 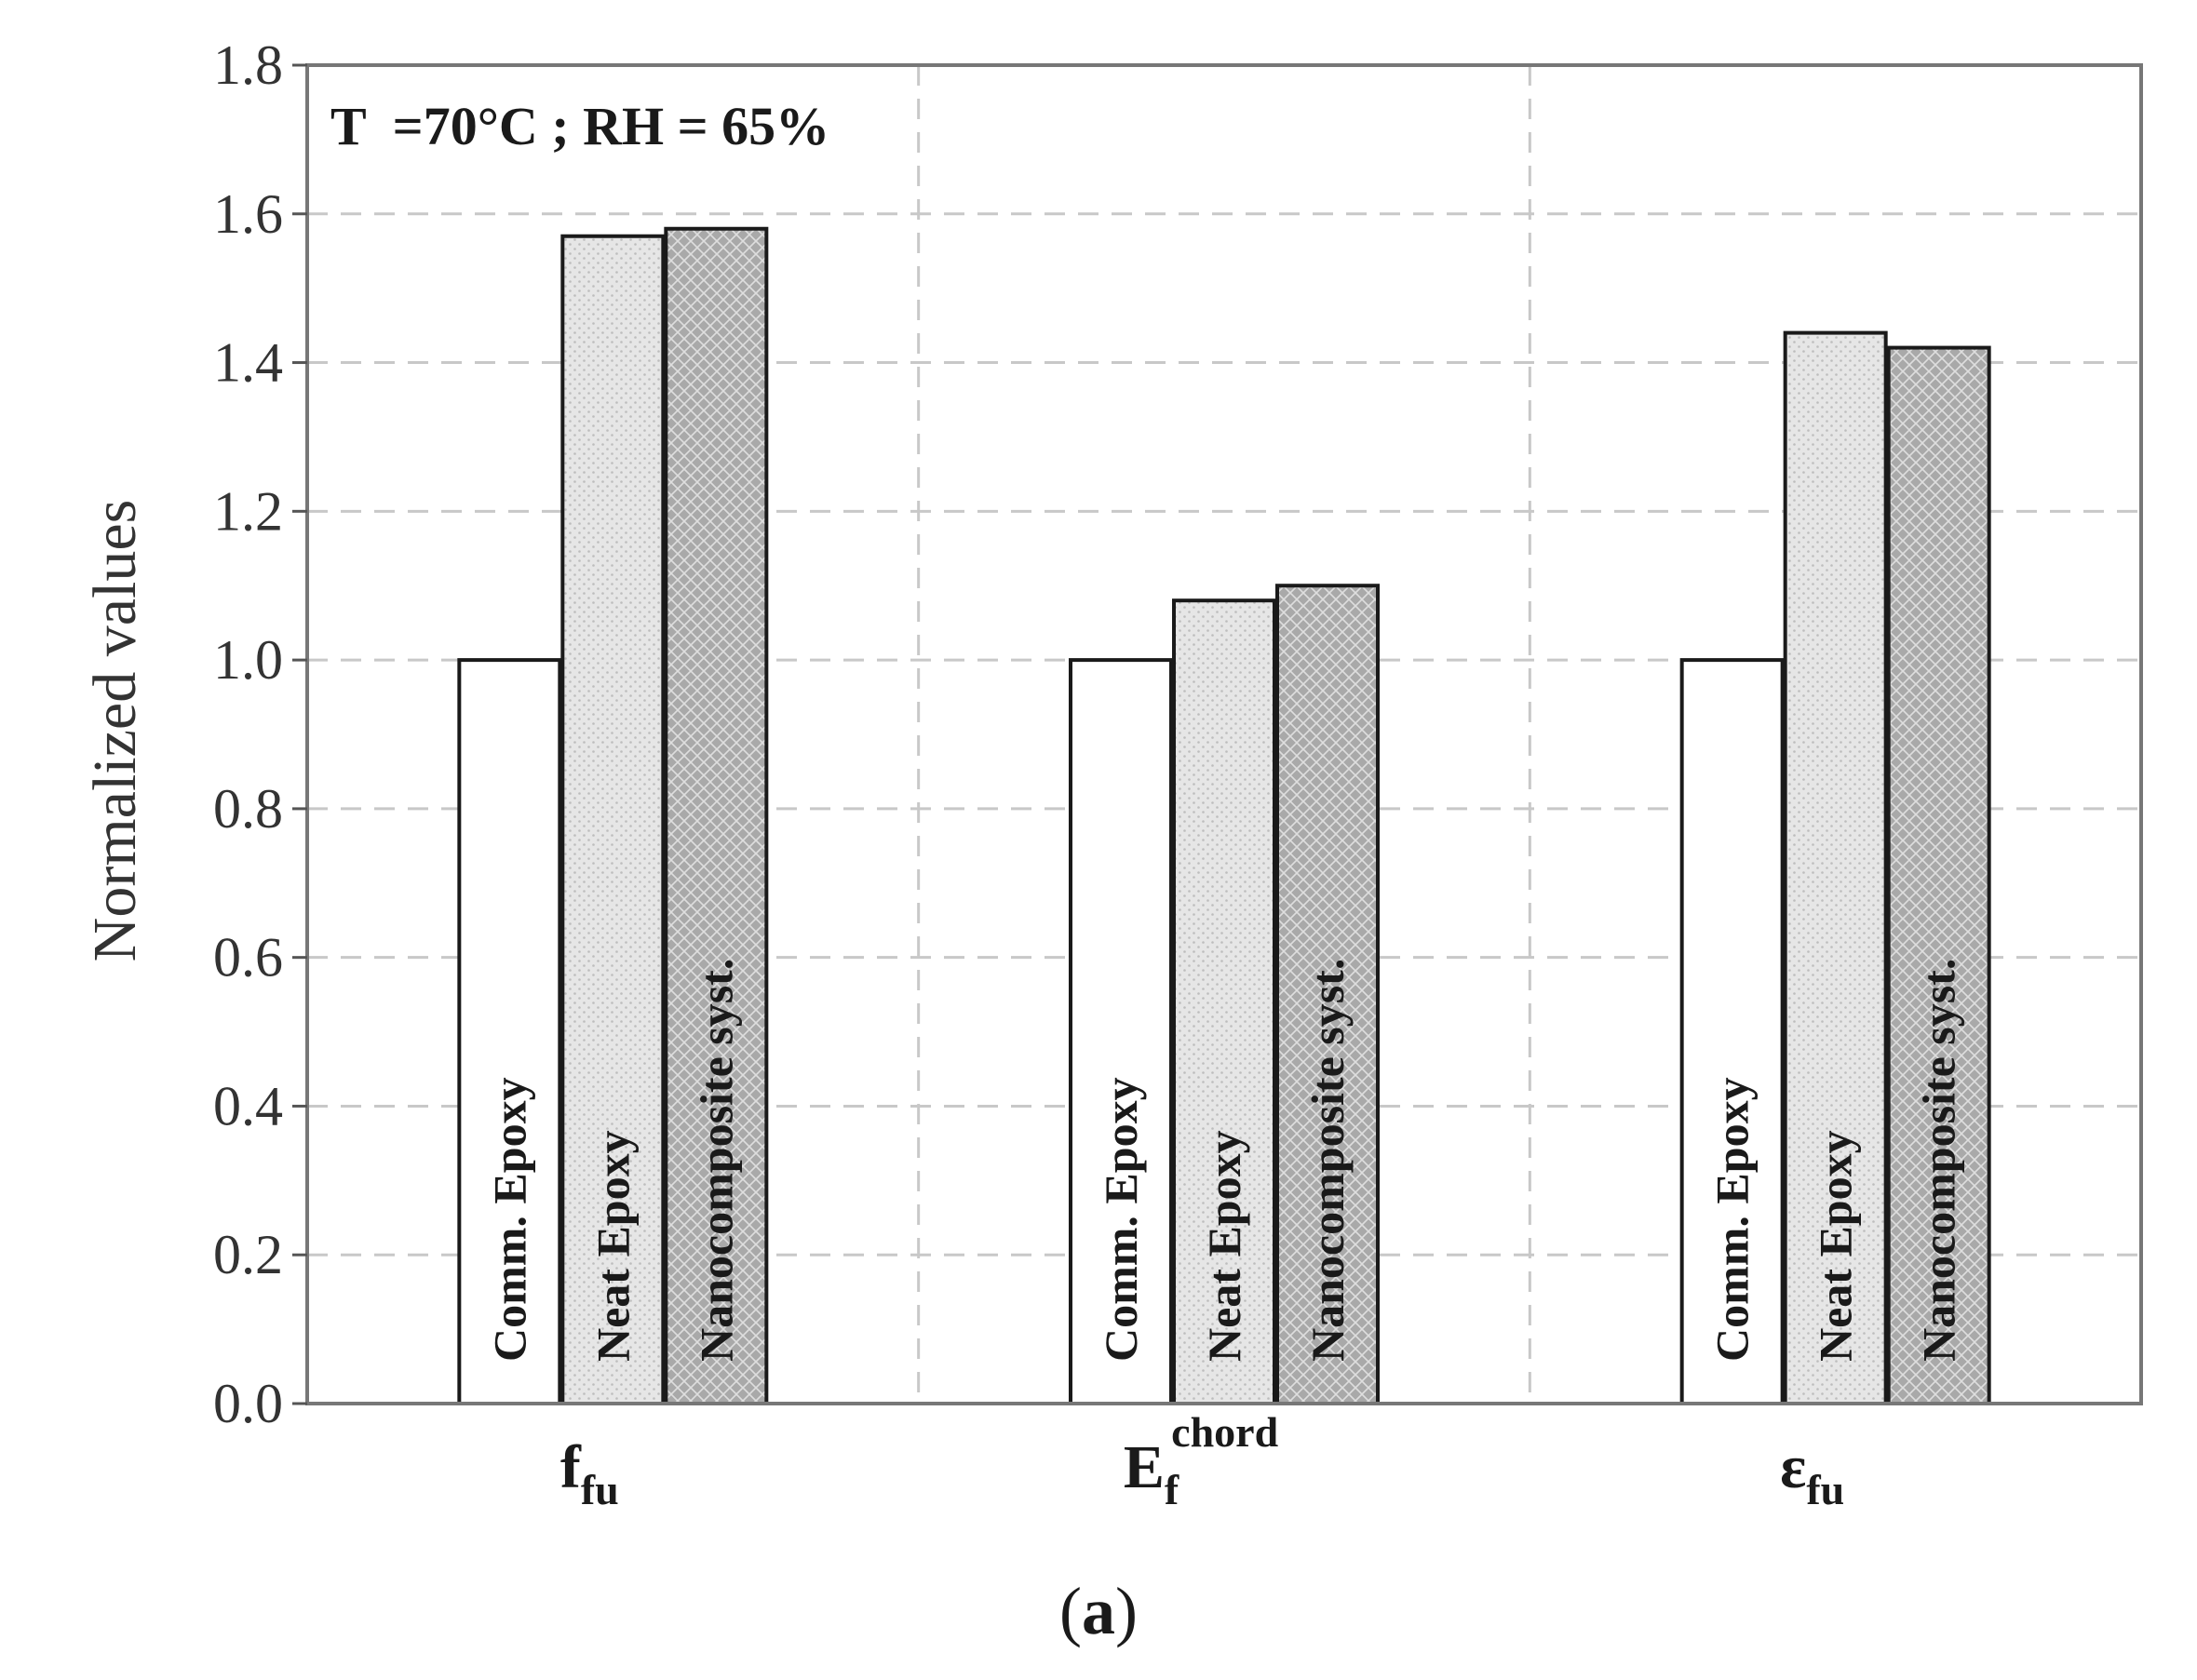 I want to click on x-category-label: ffu, so click(x=590, y=1473).